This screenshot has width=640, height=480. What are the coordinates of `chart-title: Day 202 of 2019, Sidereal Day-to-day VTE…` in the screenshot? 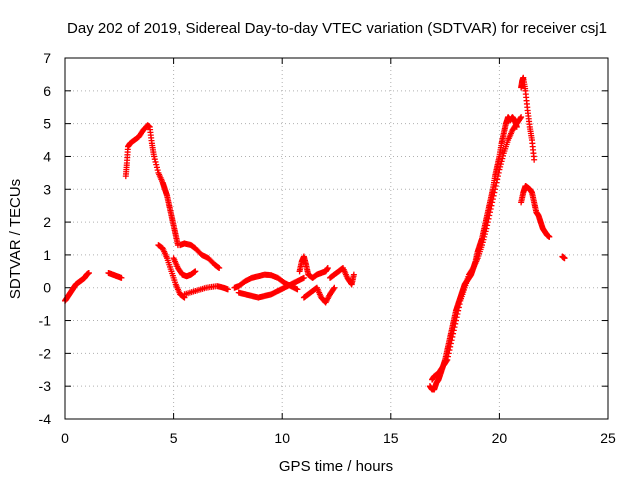 It's located at (337, 28).